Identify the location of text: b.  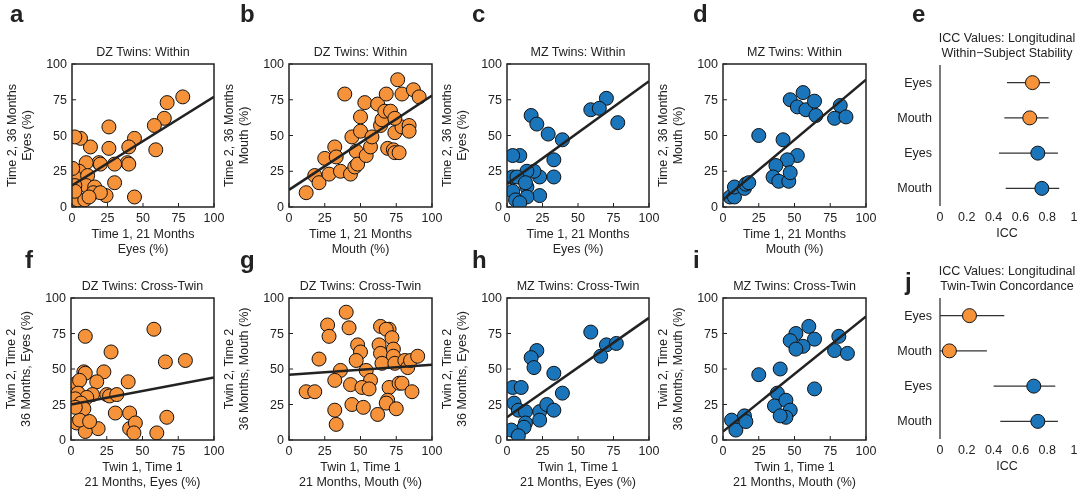
(247, 13).